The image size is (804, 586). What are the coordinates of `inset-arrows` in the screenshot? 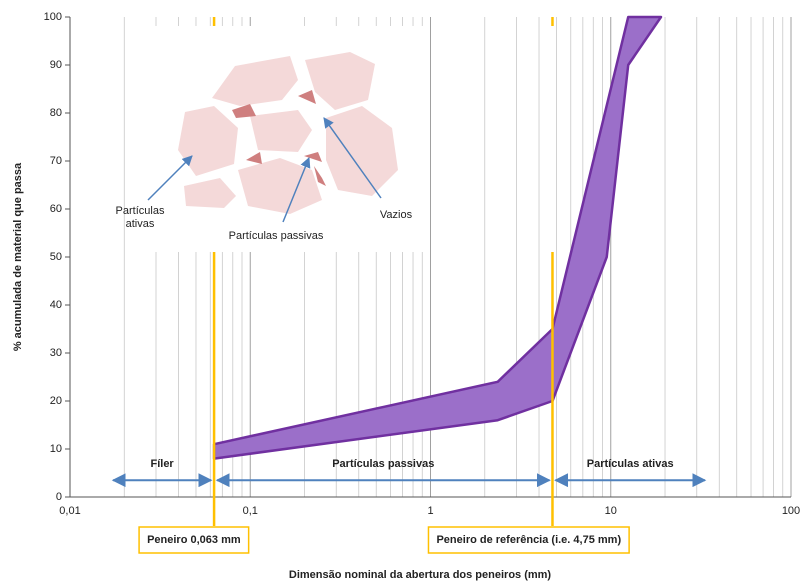 It's located at (264, 170).